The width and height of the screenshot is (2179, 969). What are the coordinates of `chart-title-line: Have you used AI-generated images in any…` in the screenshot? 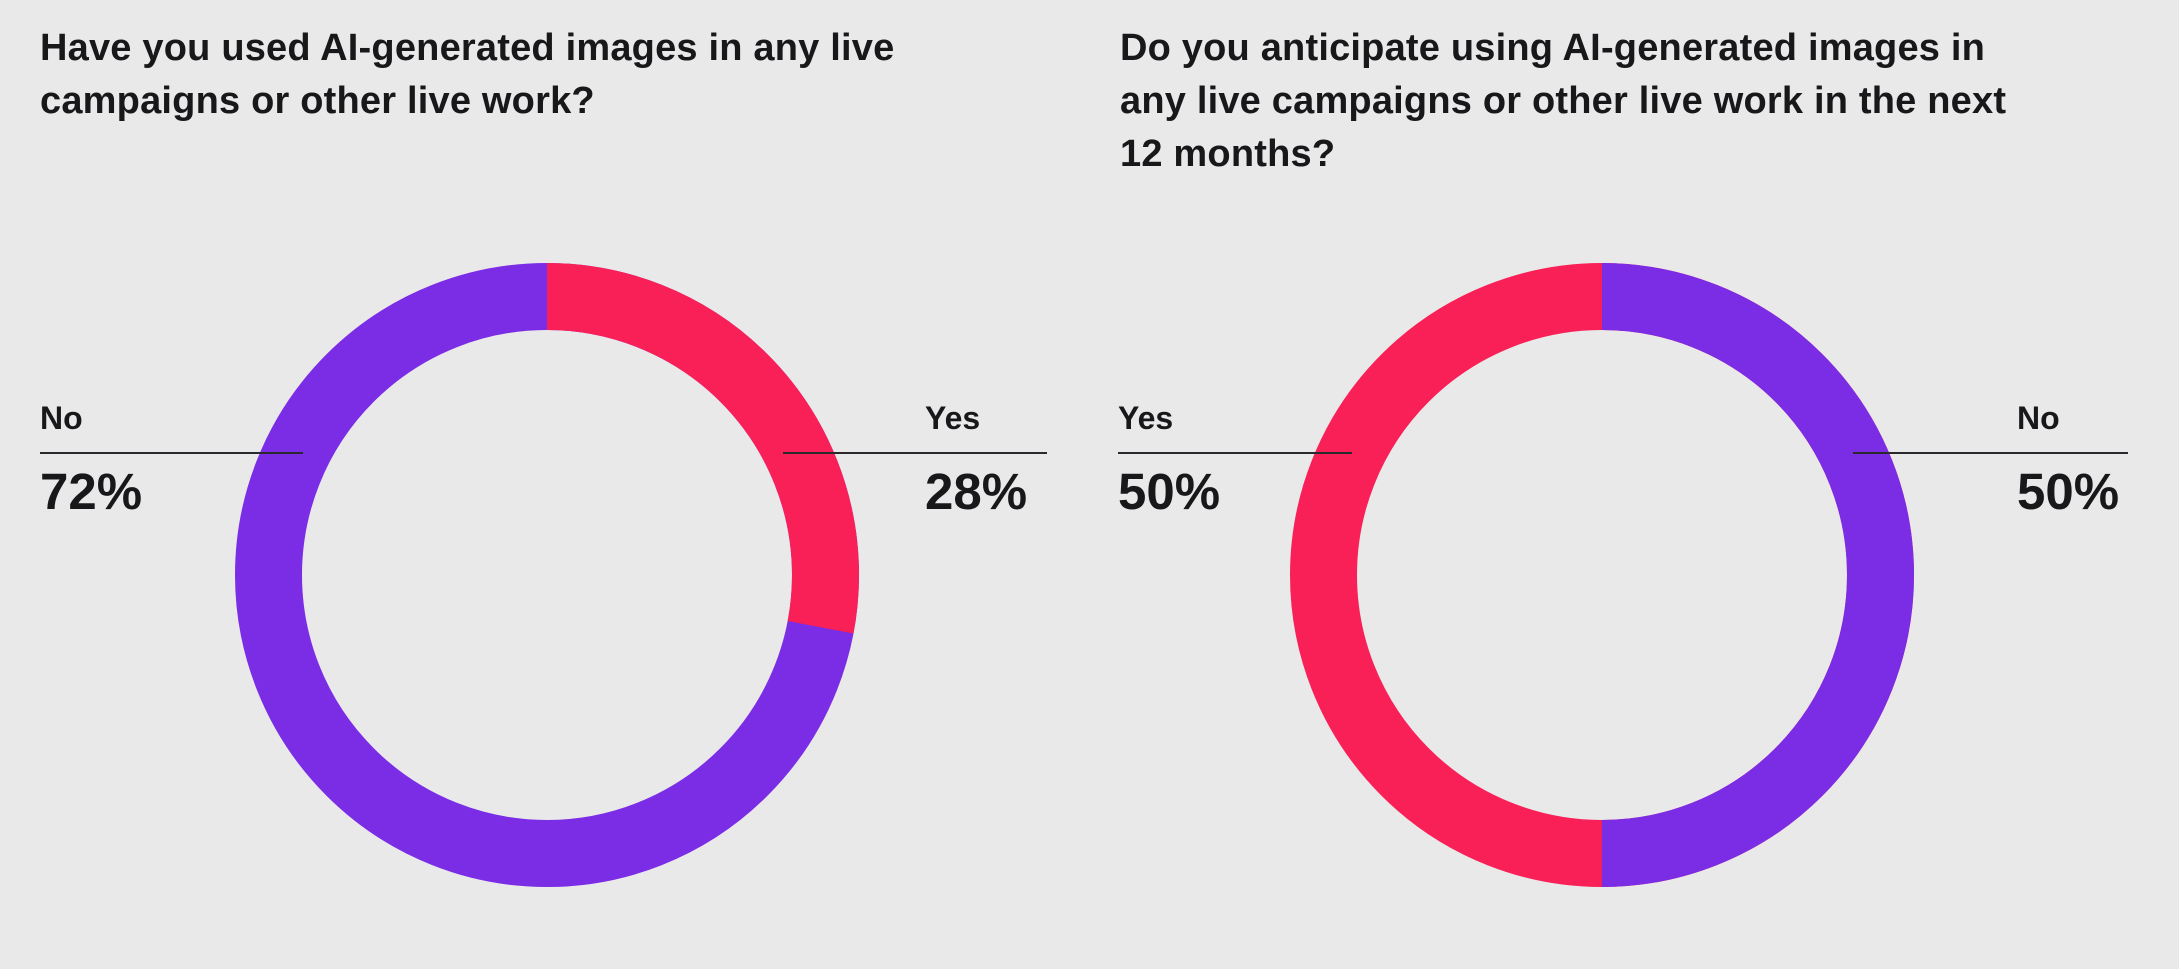 It's located at (467, 48).